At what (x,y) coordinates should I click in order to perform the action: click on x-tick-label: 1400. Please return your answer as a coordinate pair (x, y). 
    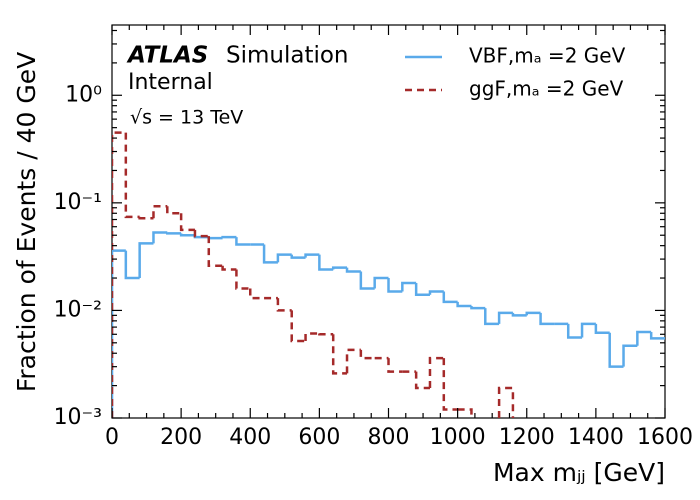
    Looking at the image, I should click on (596, 437).